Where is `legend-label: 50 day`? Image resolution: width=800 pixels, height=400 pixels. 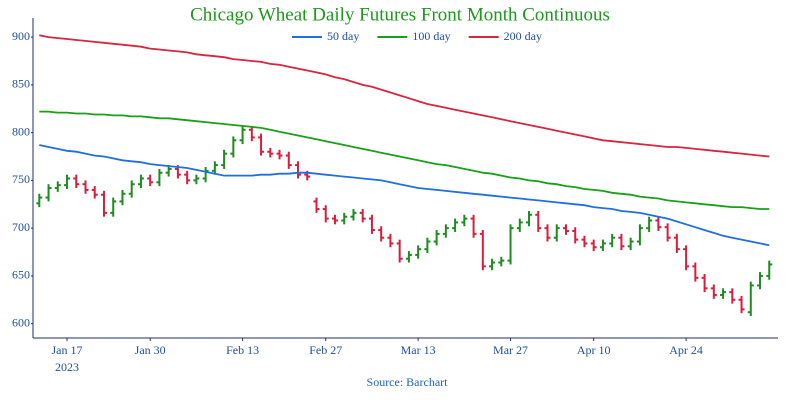 legend-label: 50 day is located at coordinates (343, 36).